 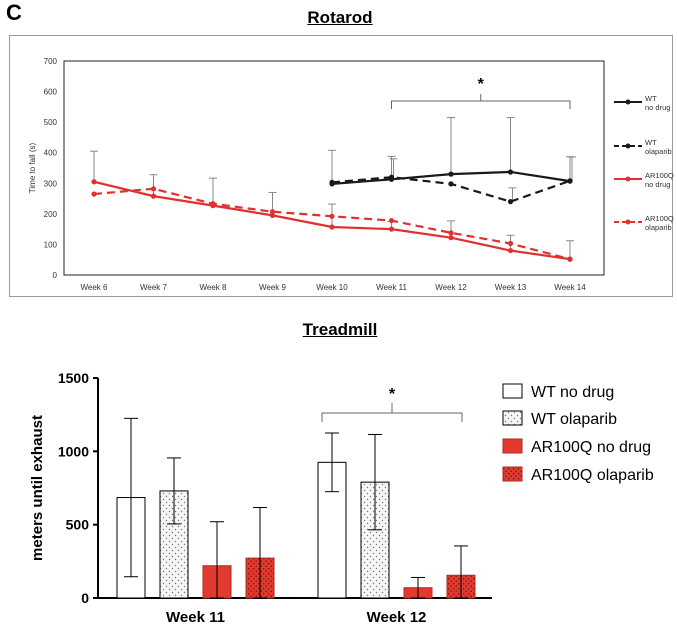 I want to click on rotarod-x-tick-label: Week 8, so click(x=214, y=287).